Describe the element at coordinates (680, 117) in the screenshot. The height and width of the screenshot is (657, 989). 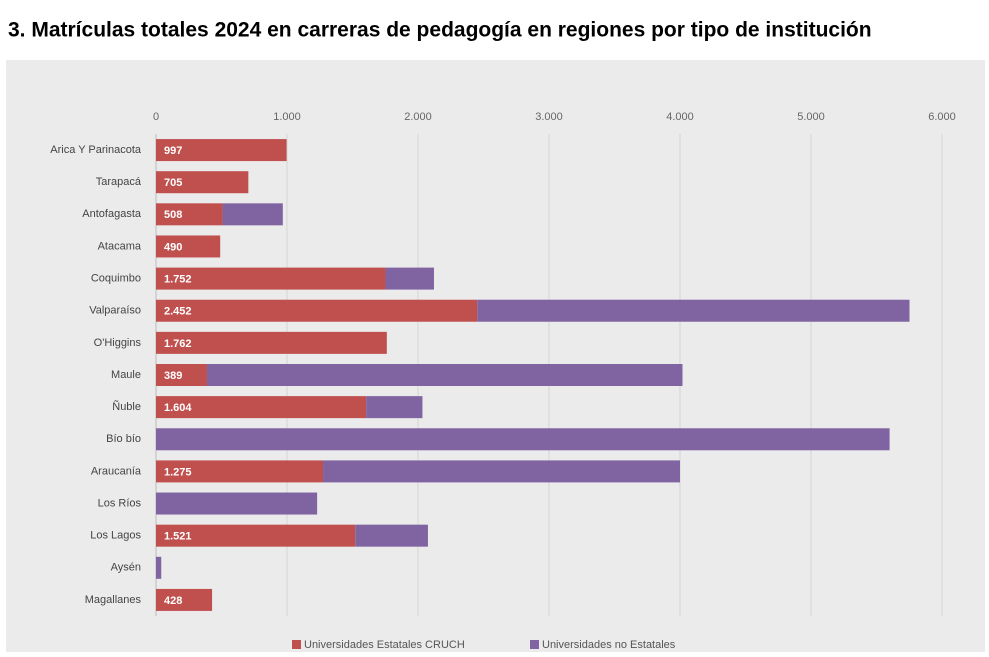
I see `x-tick-label: 4.000` at that location.